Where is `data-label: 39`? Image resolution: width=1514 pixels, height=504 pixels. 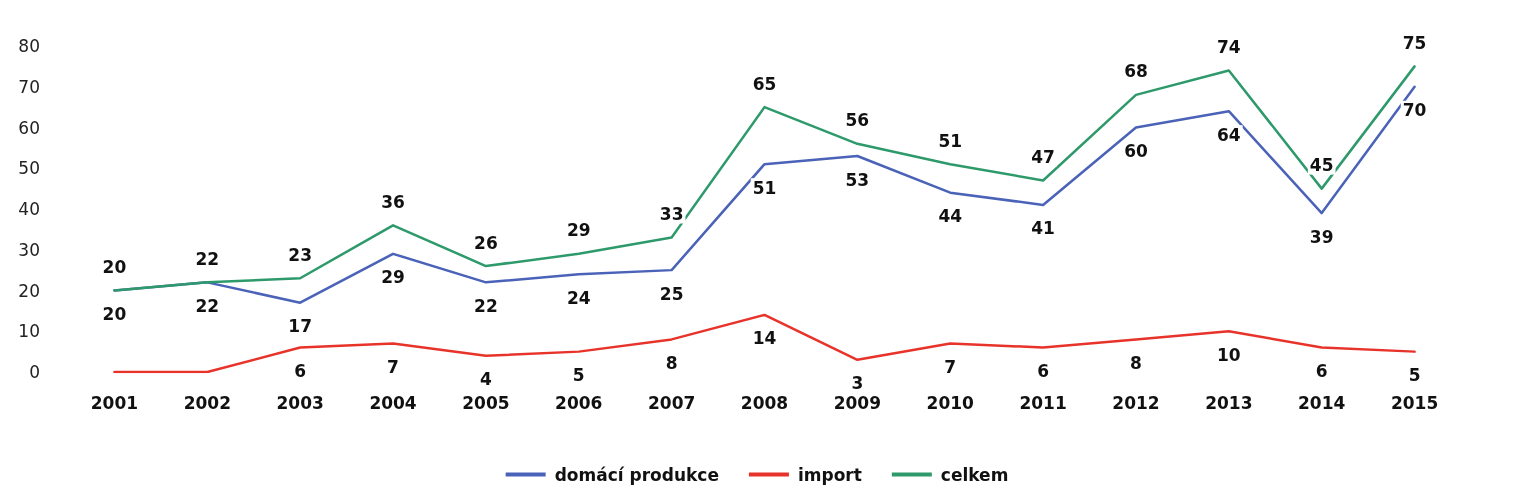
data-label: 39 is located at coordinates (1321, 236).